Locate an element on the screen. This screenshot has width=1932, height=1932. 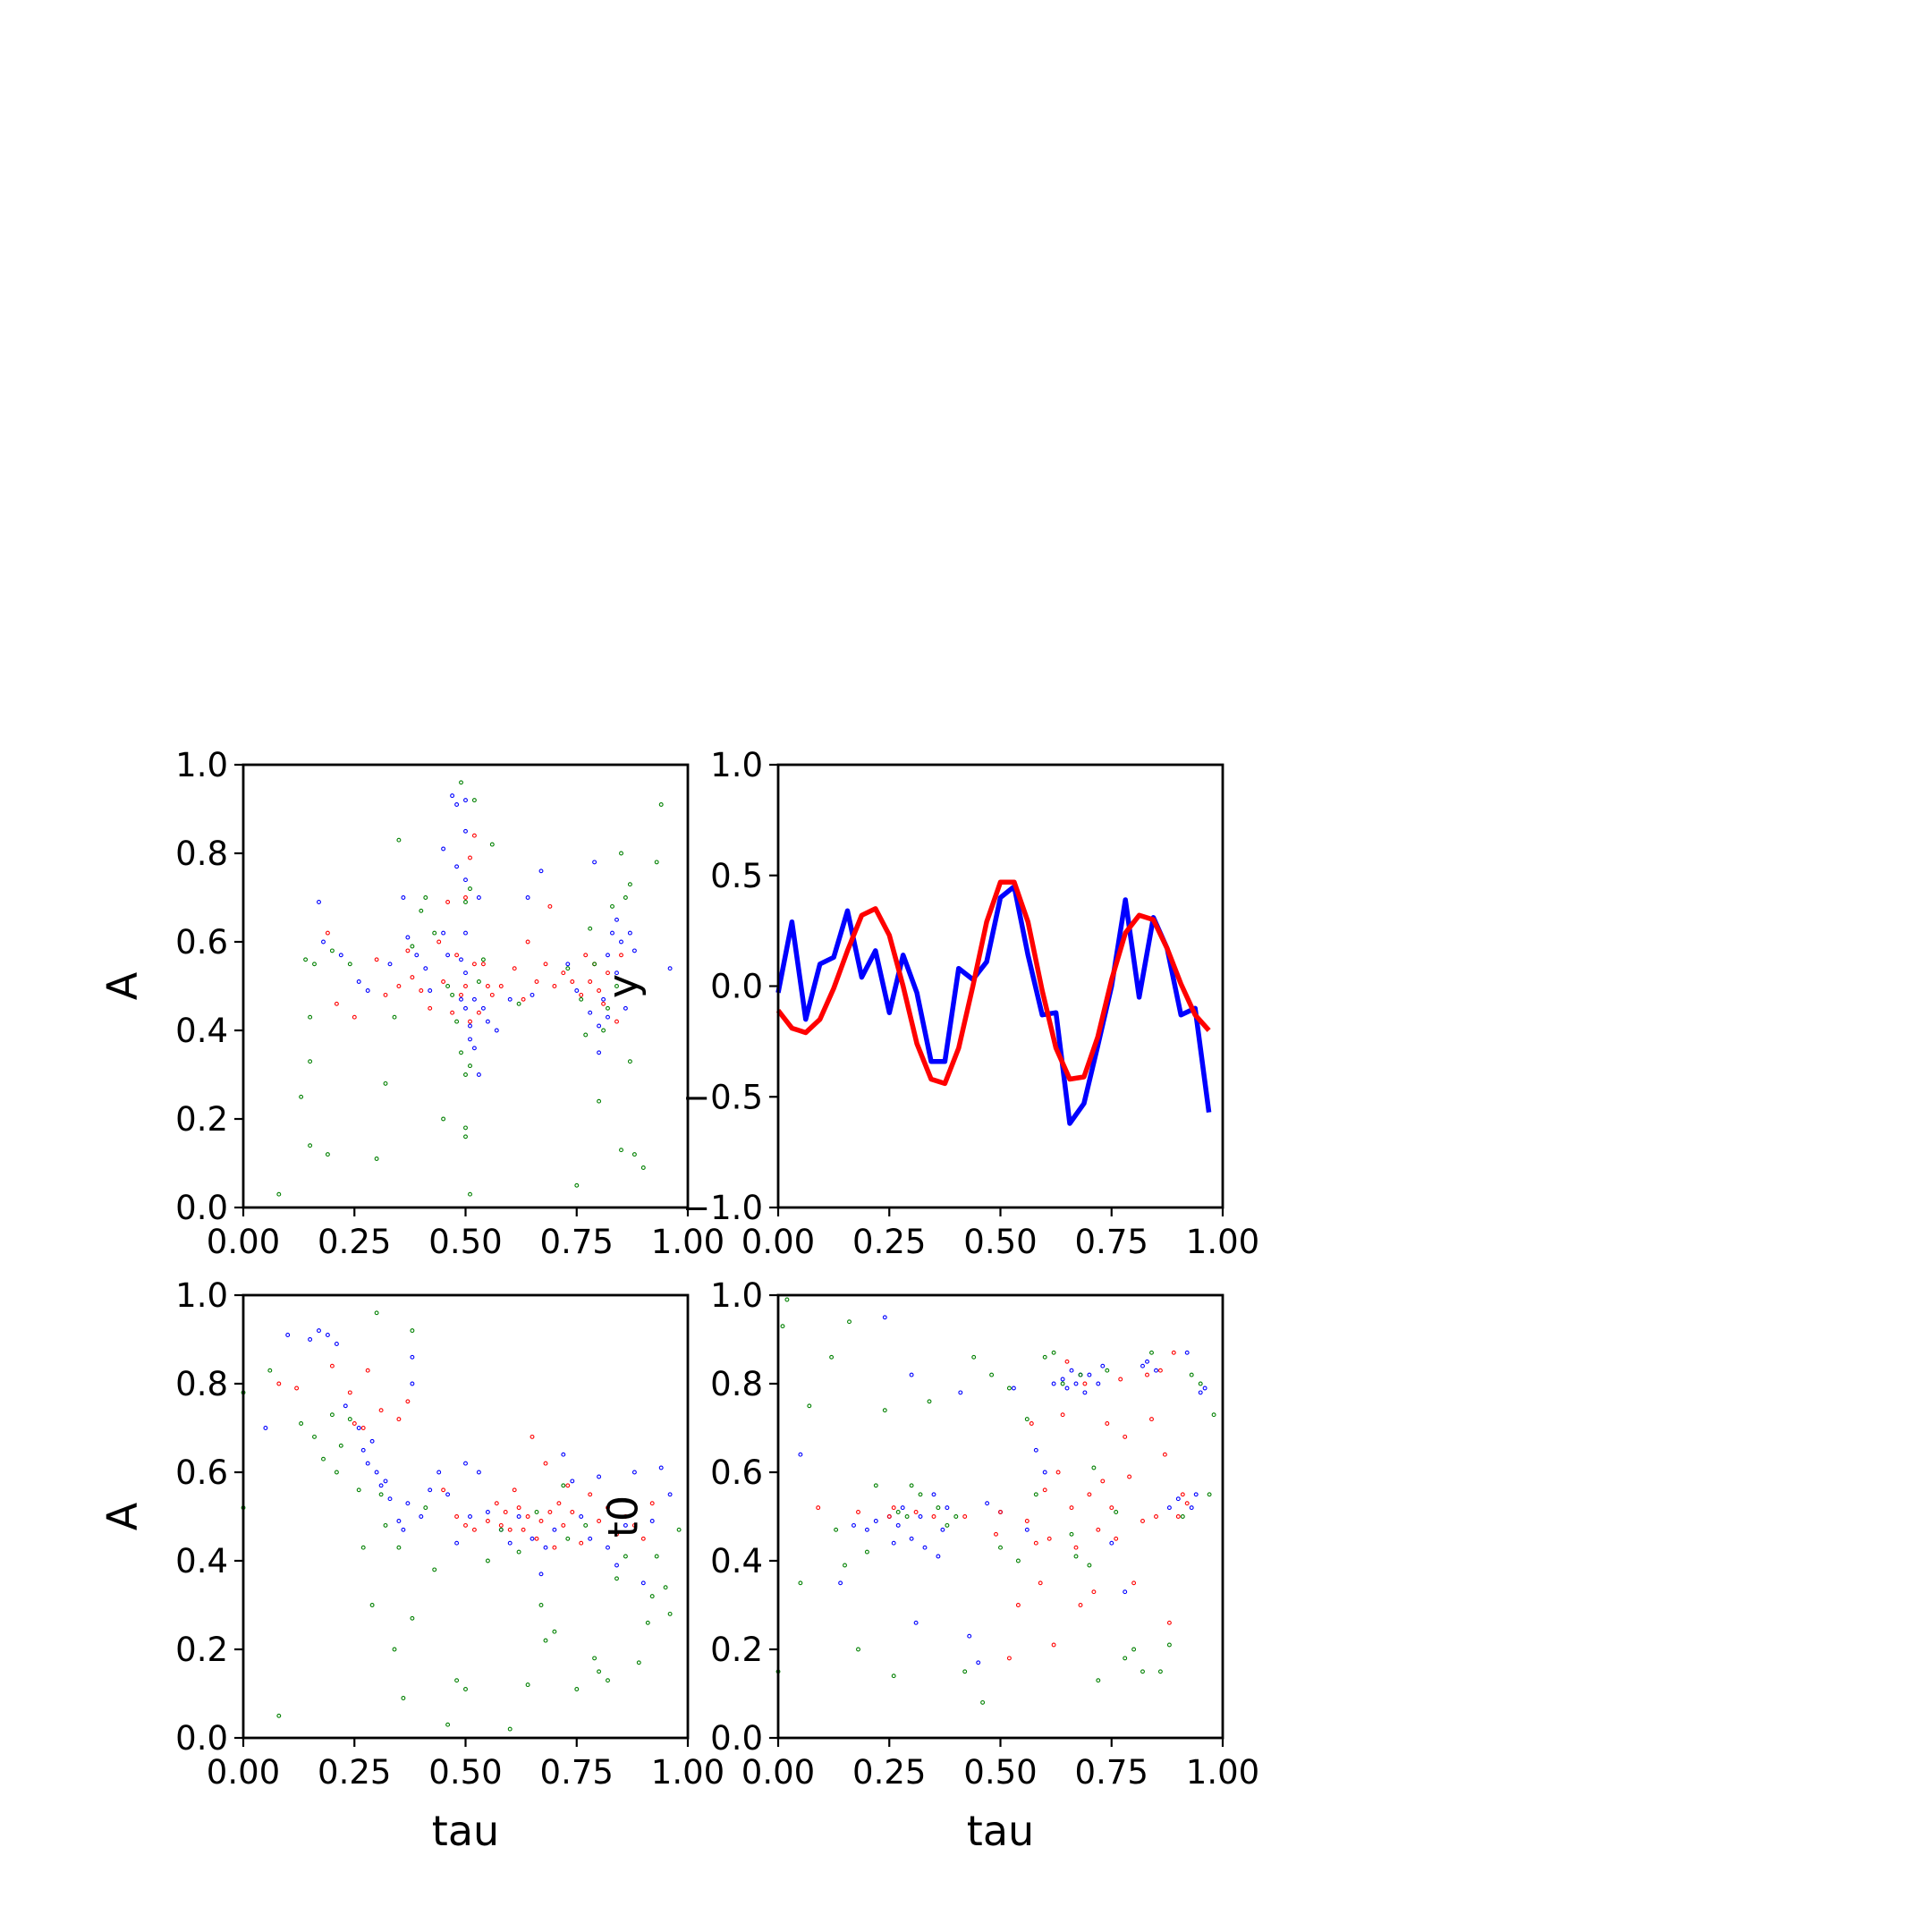
y-tick-label: 0.4 is located at coordinates (201, 1561).